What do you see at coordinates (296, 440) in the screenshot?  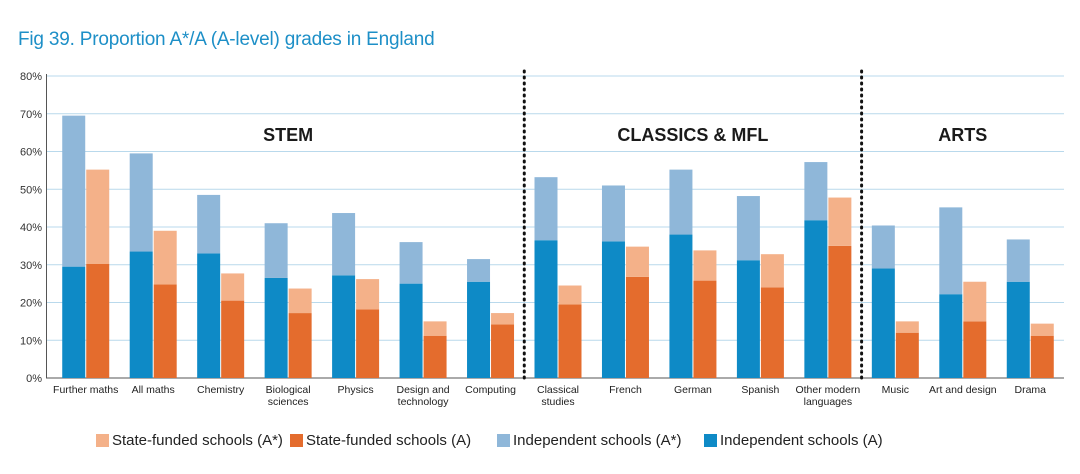 I see `legend-swatch-state-a` at bounding box center [296, 440].